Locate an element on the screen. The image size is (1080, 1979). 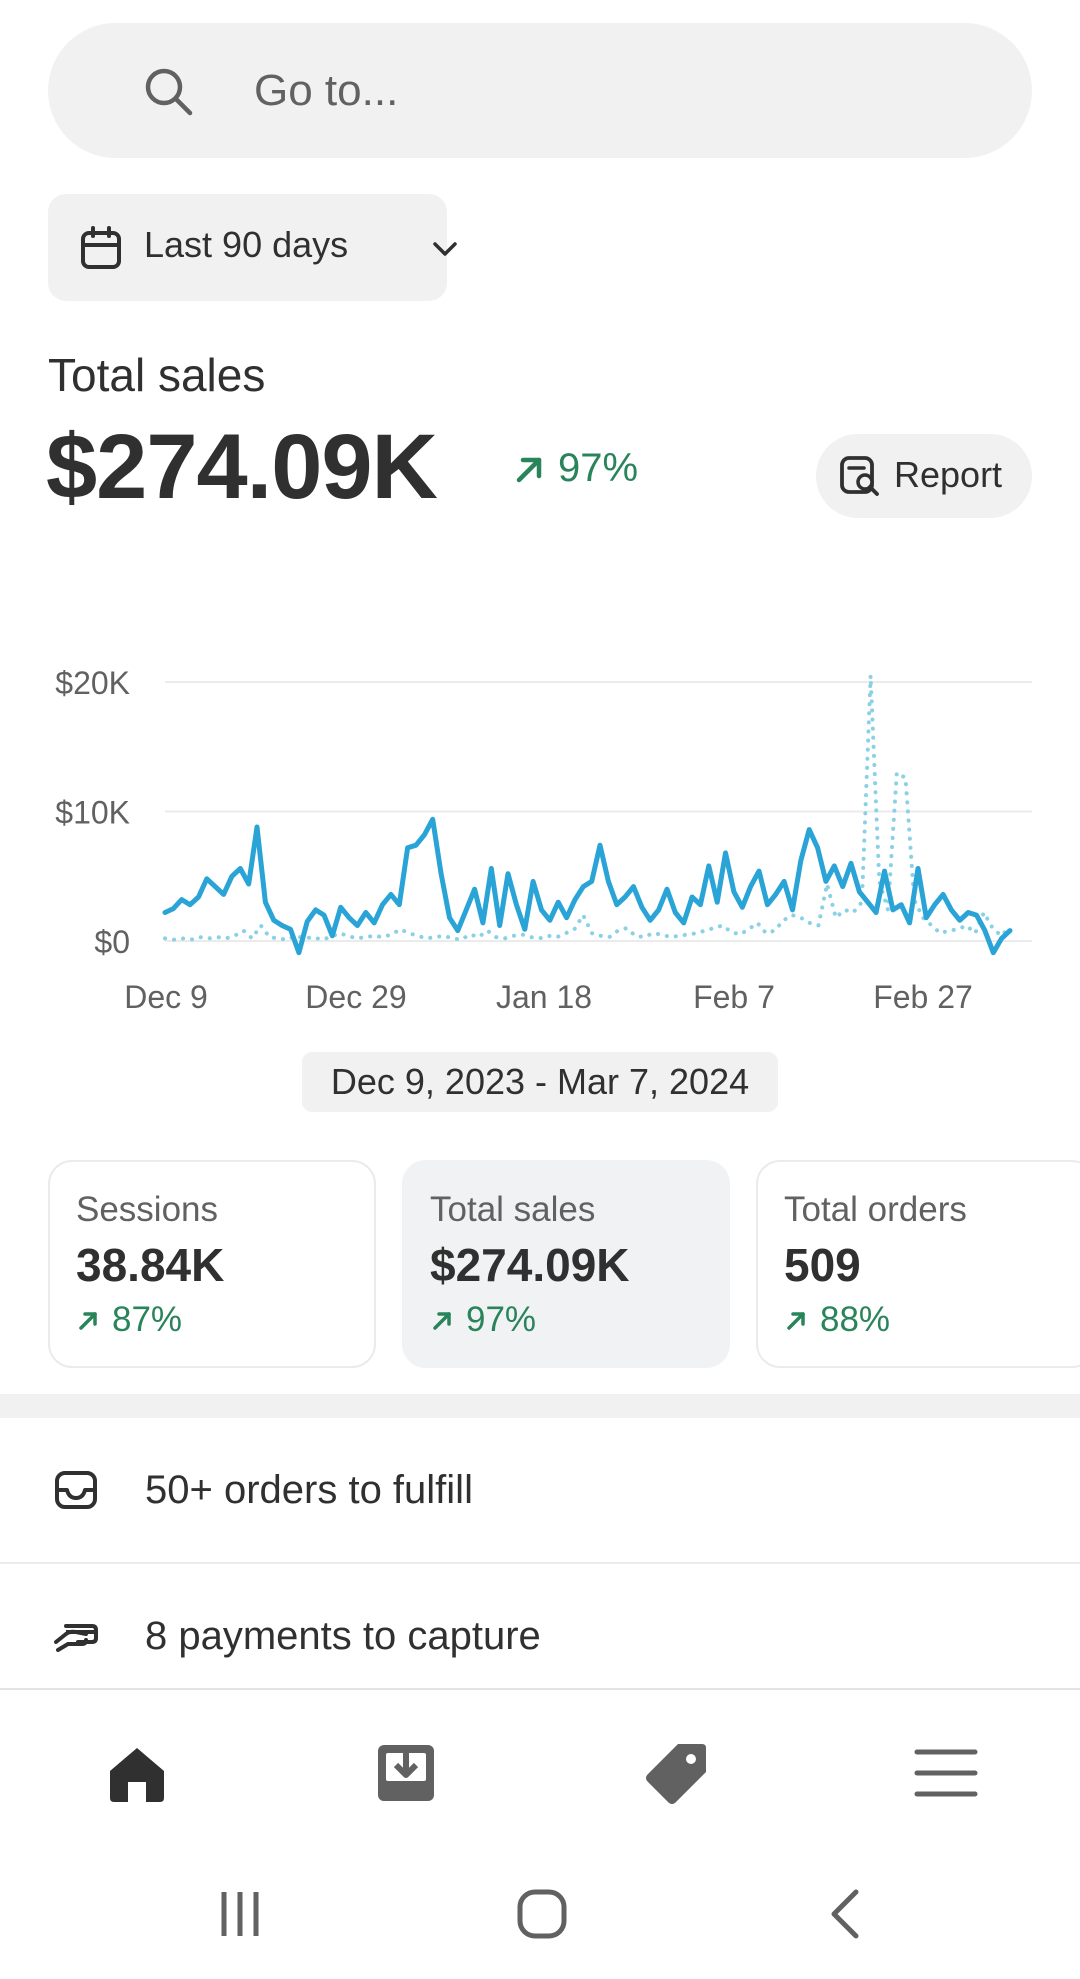
x-tick-label: Dec 29 is located at coordinates (355, 997).